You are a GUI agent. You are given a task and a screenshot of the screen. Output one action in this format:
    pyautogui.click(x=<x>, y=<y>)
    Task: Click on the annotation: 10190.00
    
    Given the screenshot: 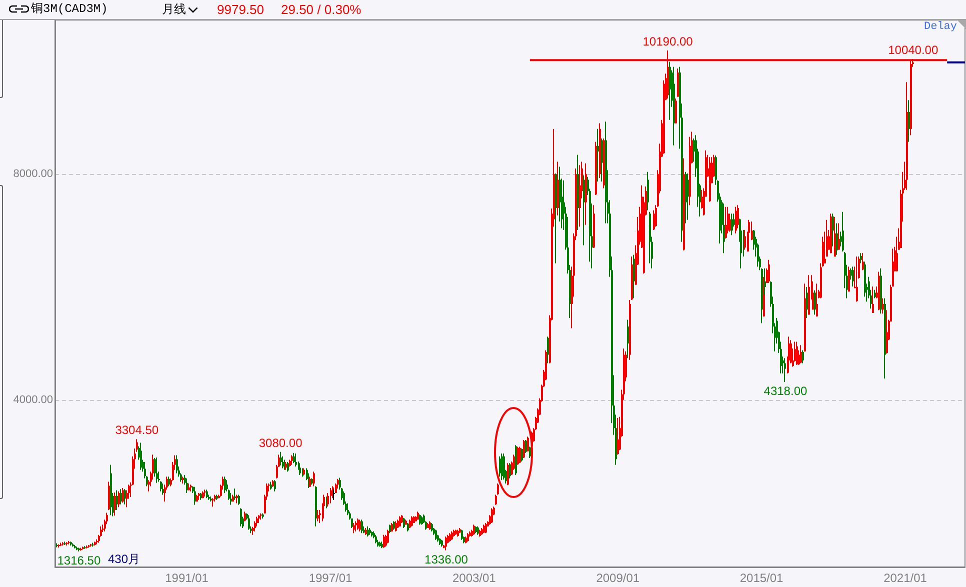 What is the action you would take?
    pyautogui.click(x=668, y=41)
    